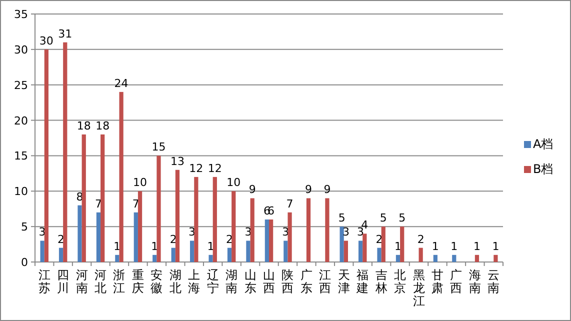  Describe the element at coordinates (100, 281) in the screenshot. I see `x-label: 河北` at that location.